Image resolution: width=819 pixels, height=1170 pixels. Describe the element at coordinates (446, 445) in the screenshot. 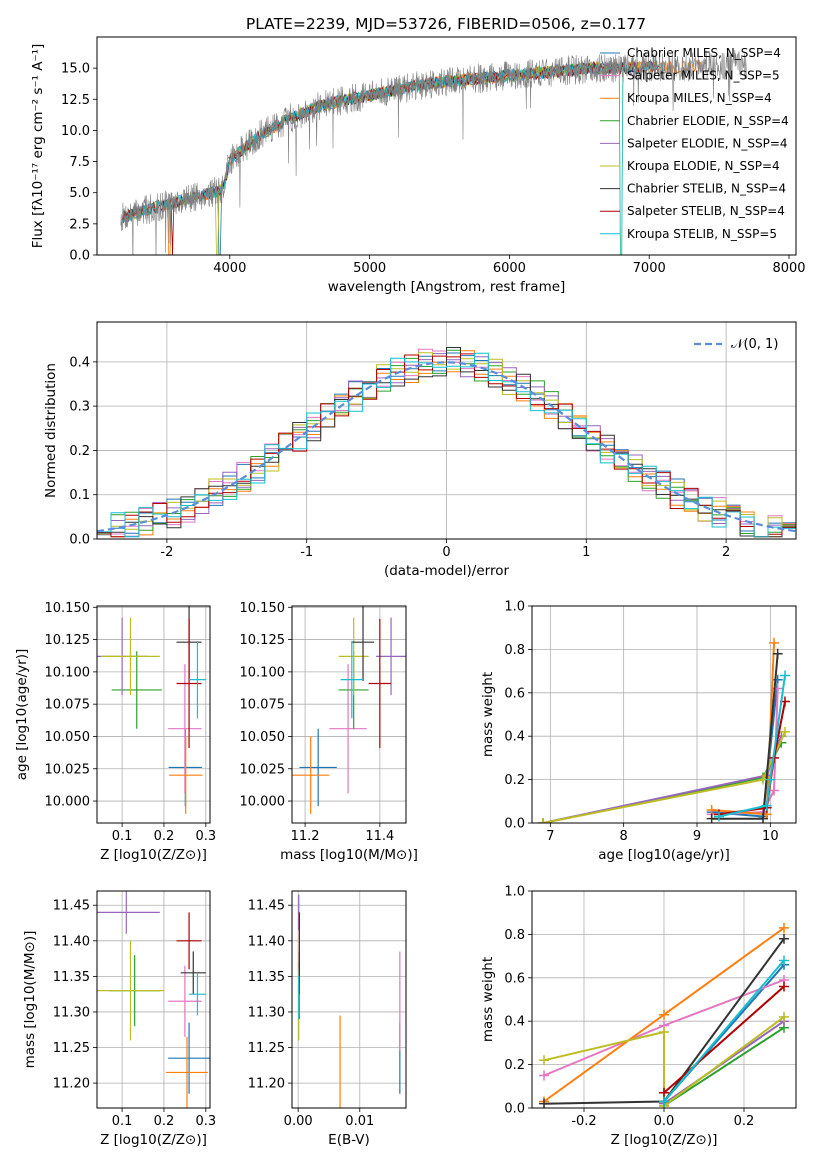

I see `histogram-kroupa_stelib` at that location.